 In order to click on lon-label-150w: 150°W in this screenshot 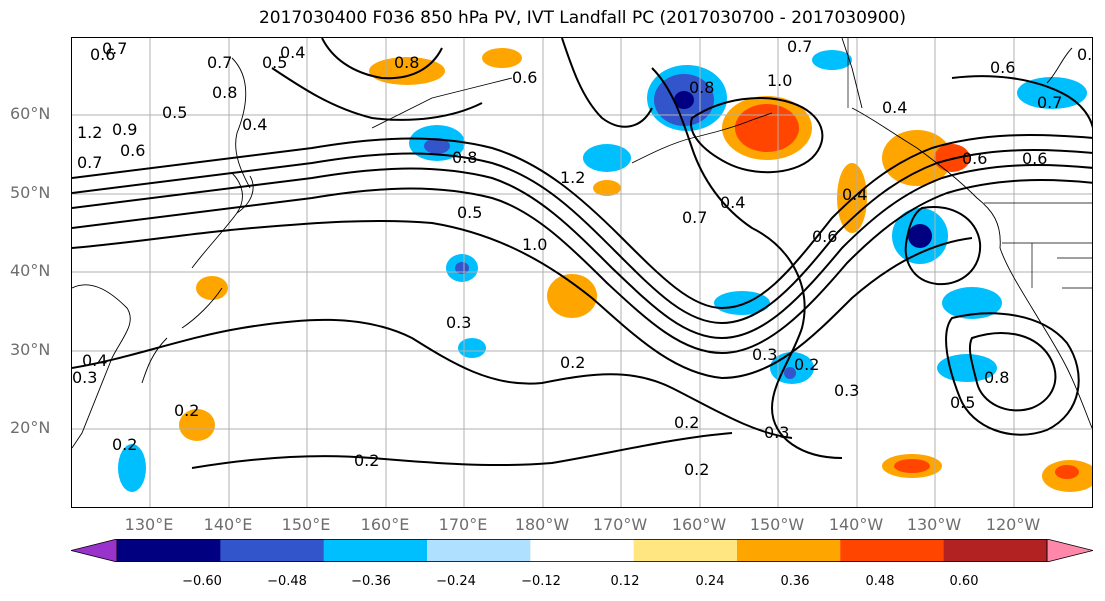, I will do `click(777, 524)`.